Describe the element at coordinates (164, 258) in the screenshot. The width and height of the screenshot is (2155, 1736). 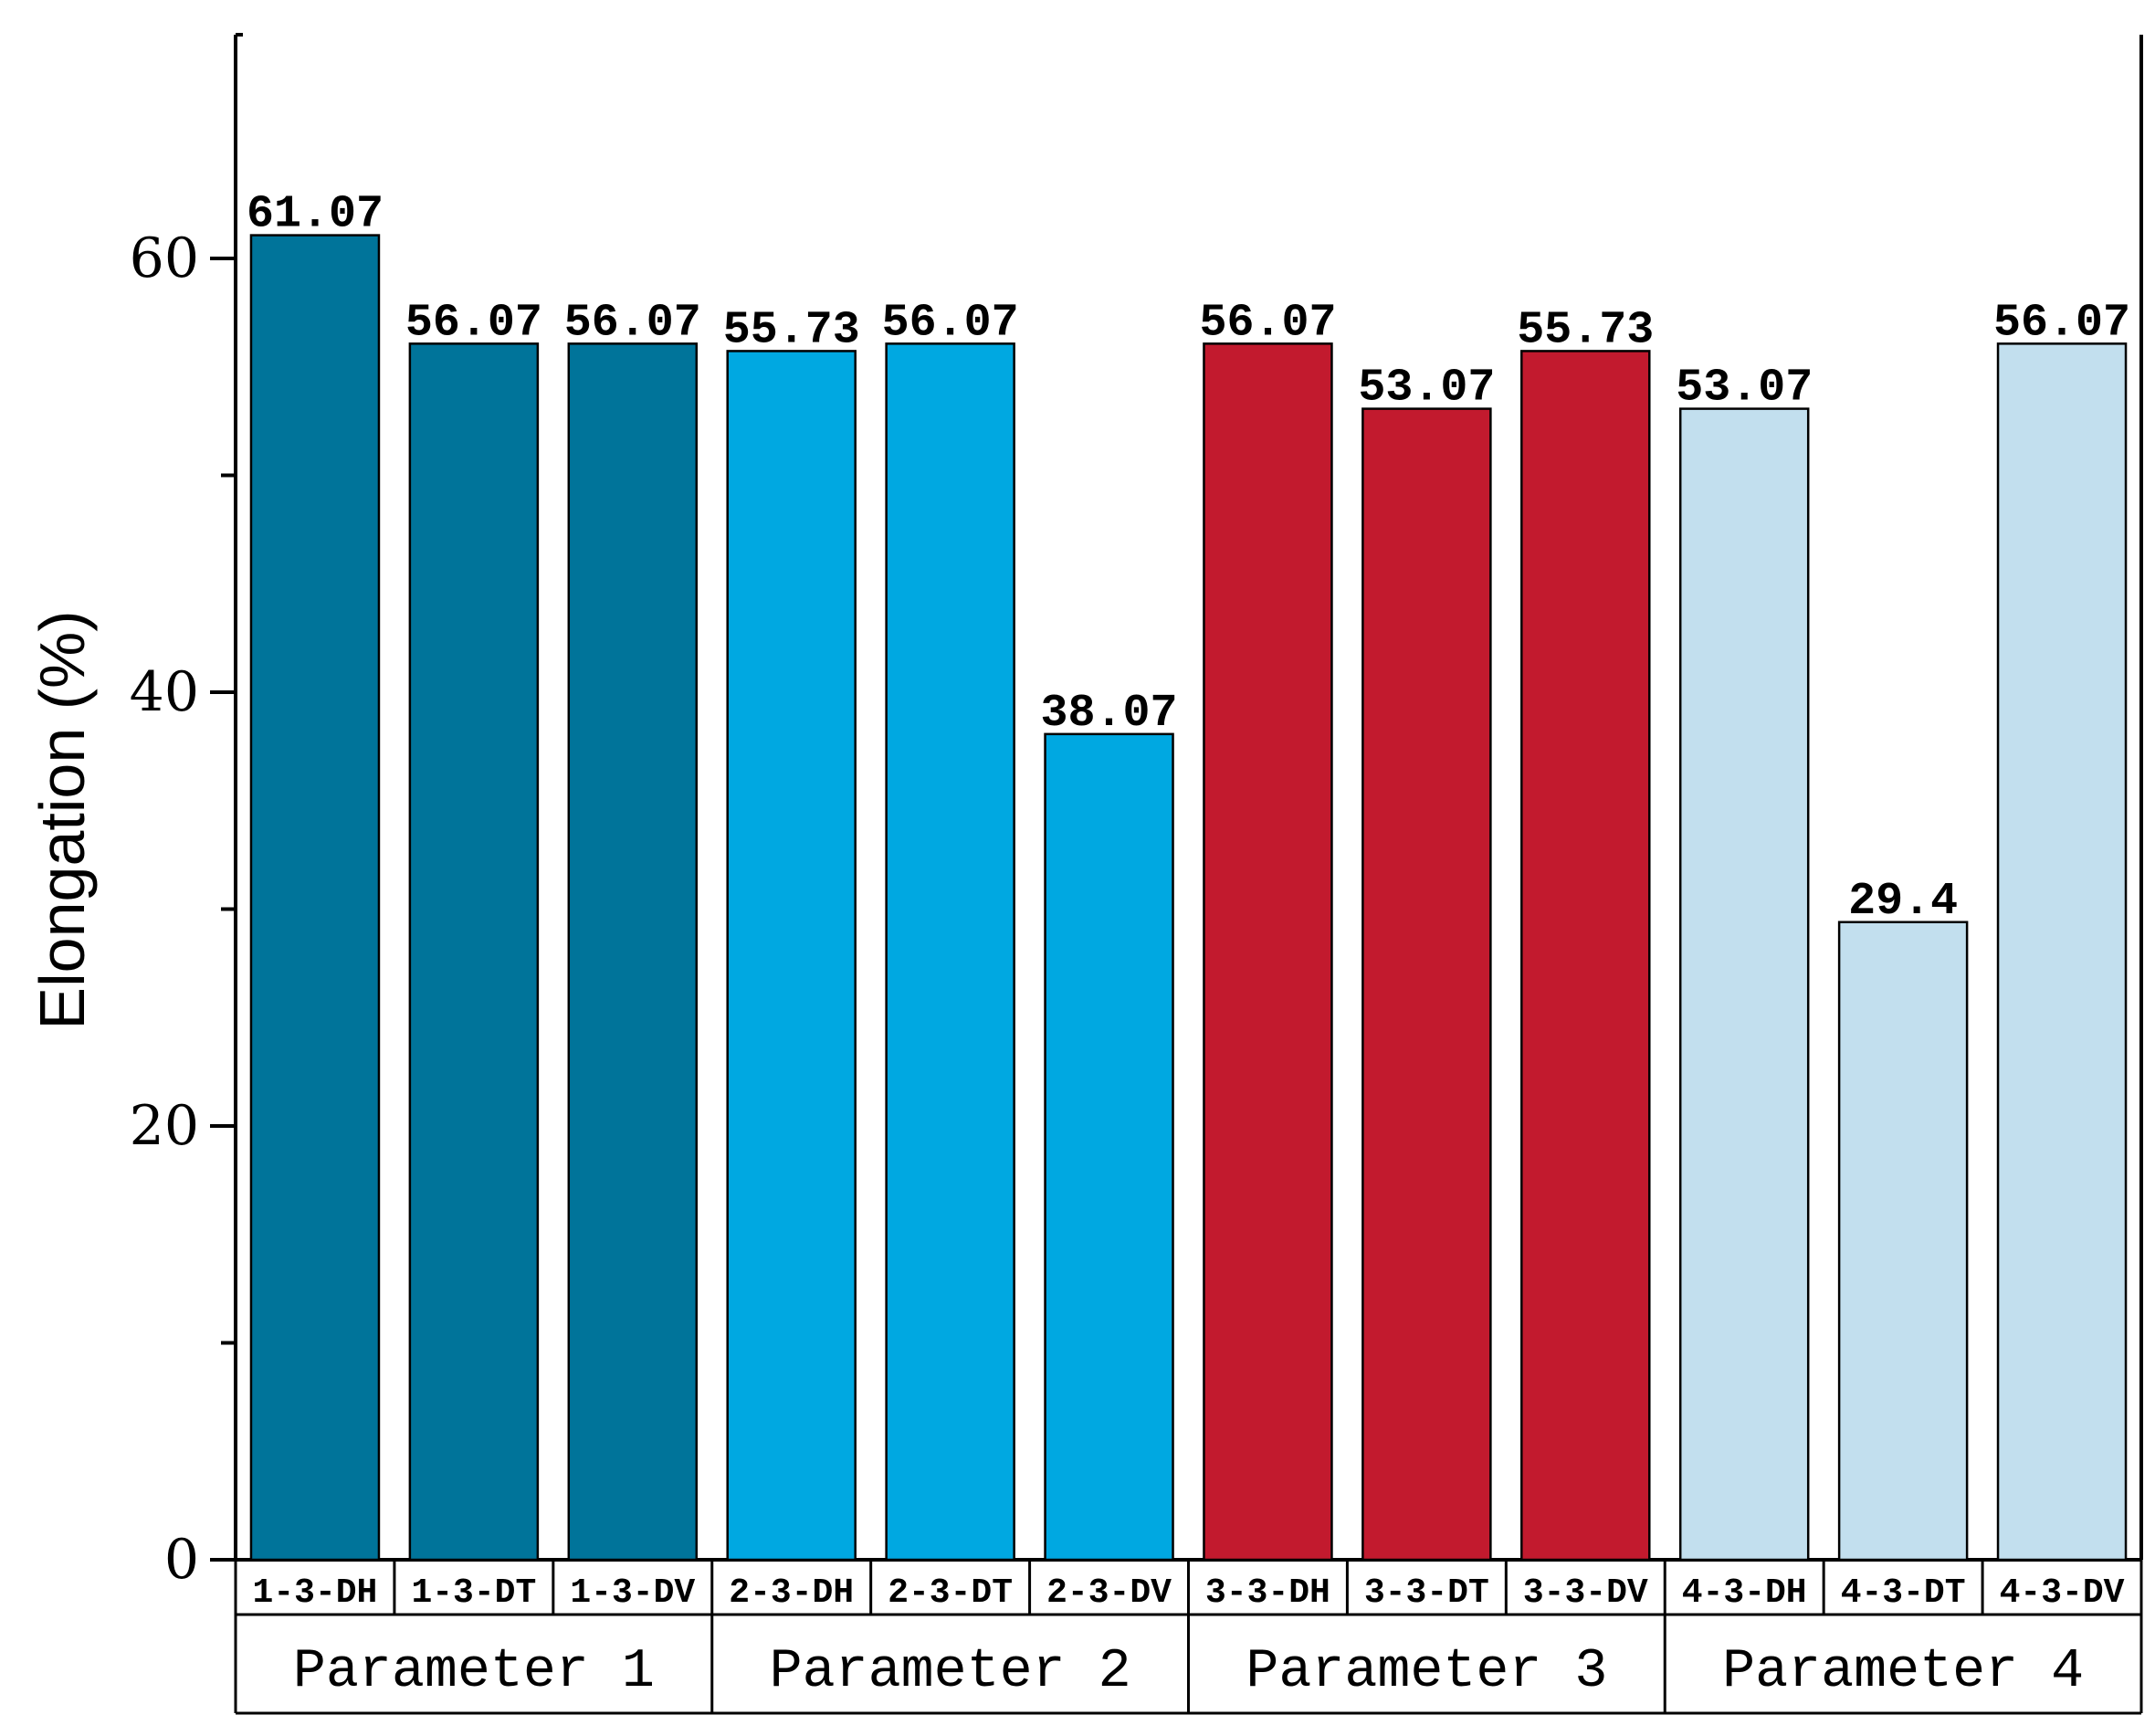
I see `y-tick-label: 60` at that location.